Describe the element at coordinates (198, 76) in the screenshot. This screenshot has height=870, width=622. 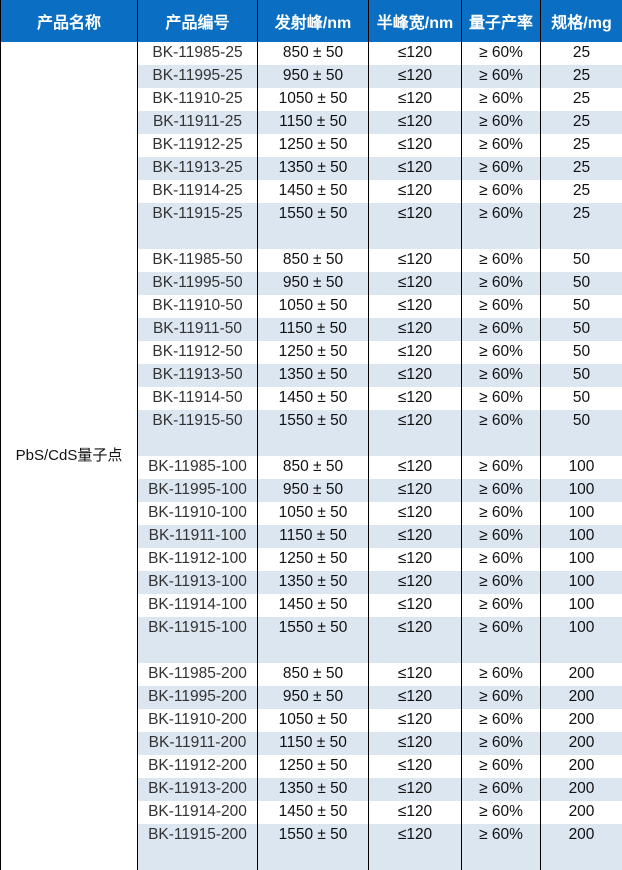
I see `code-cell: BK-11995-25` at that location.